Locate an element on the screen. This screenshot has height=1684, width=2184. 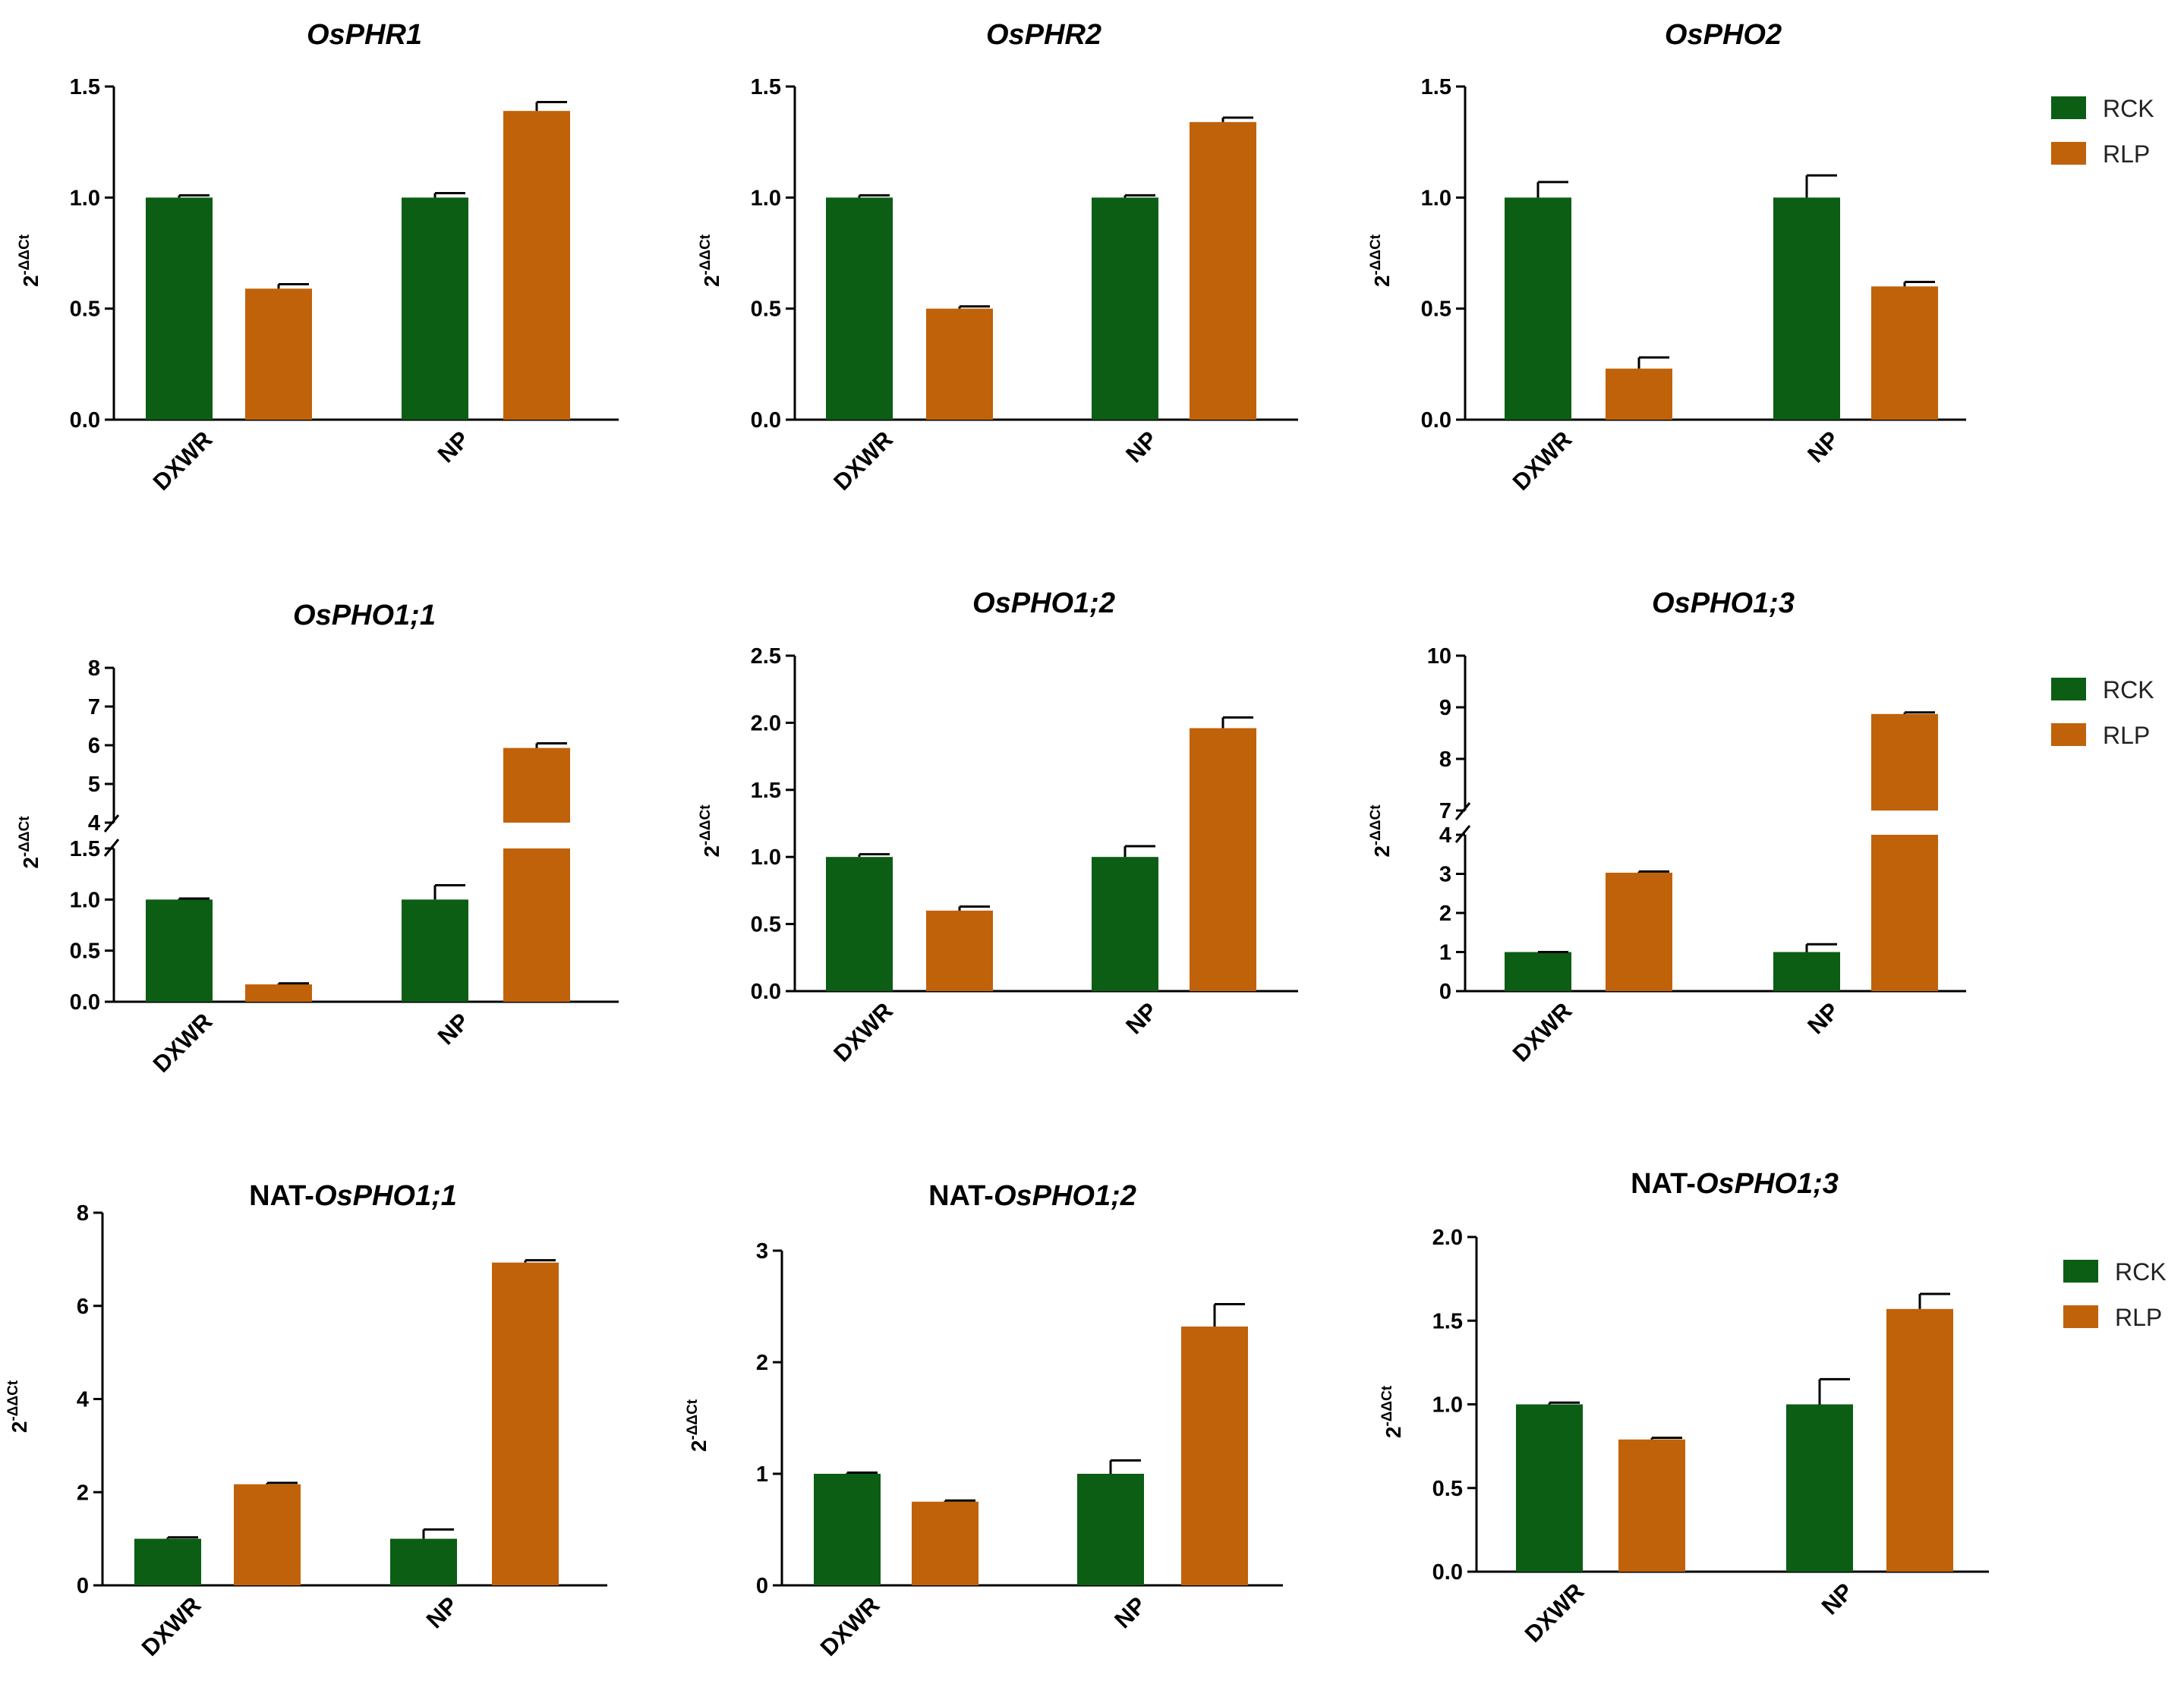
y-tick-label: 0.5 is located at coordinates (85, 952).